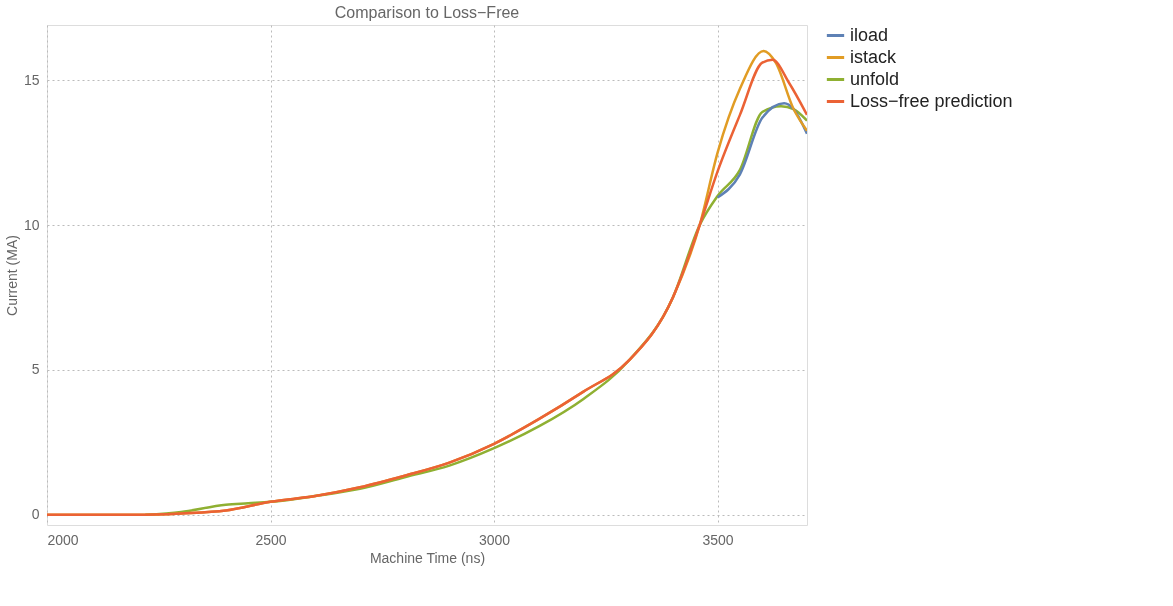  I want to click on legend-label: iload, so click(869, 34).